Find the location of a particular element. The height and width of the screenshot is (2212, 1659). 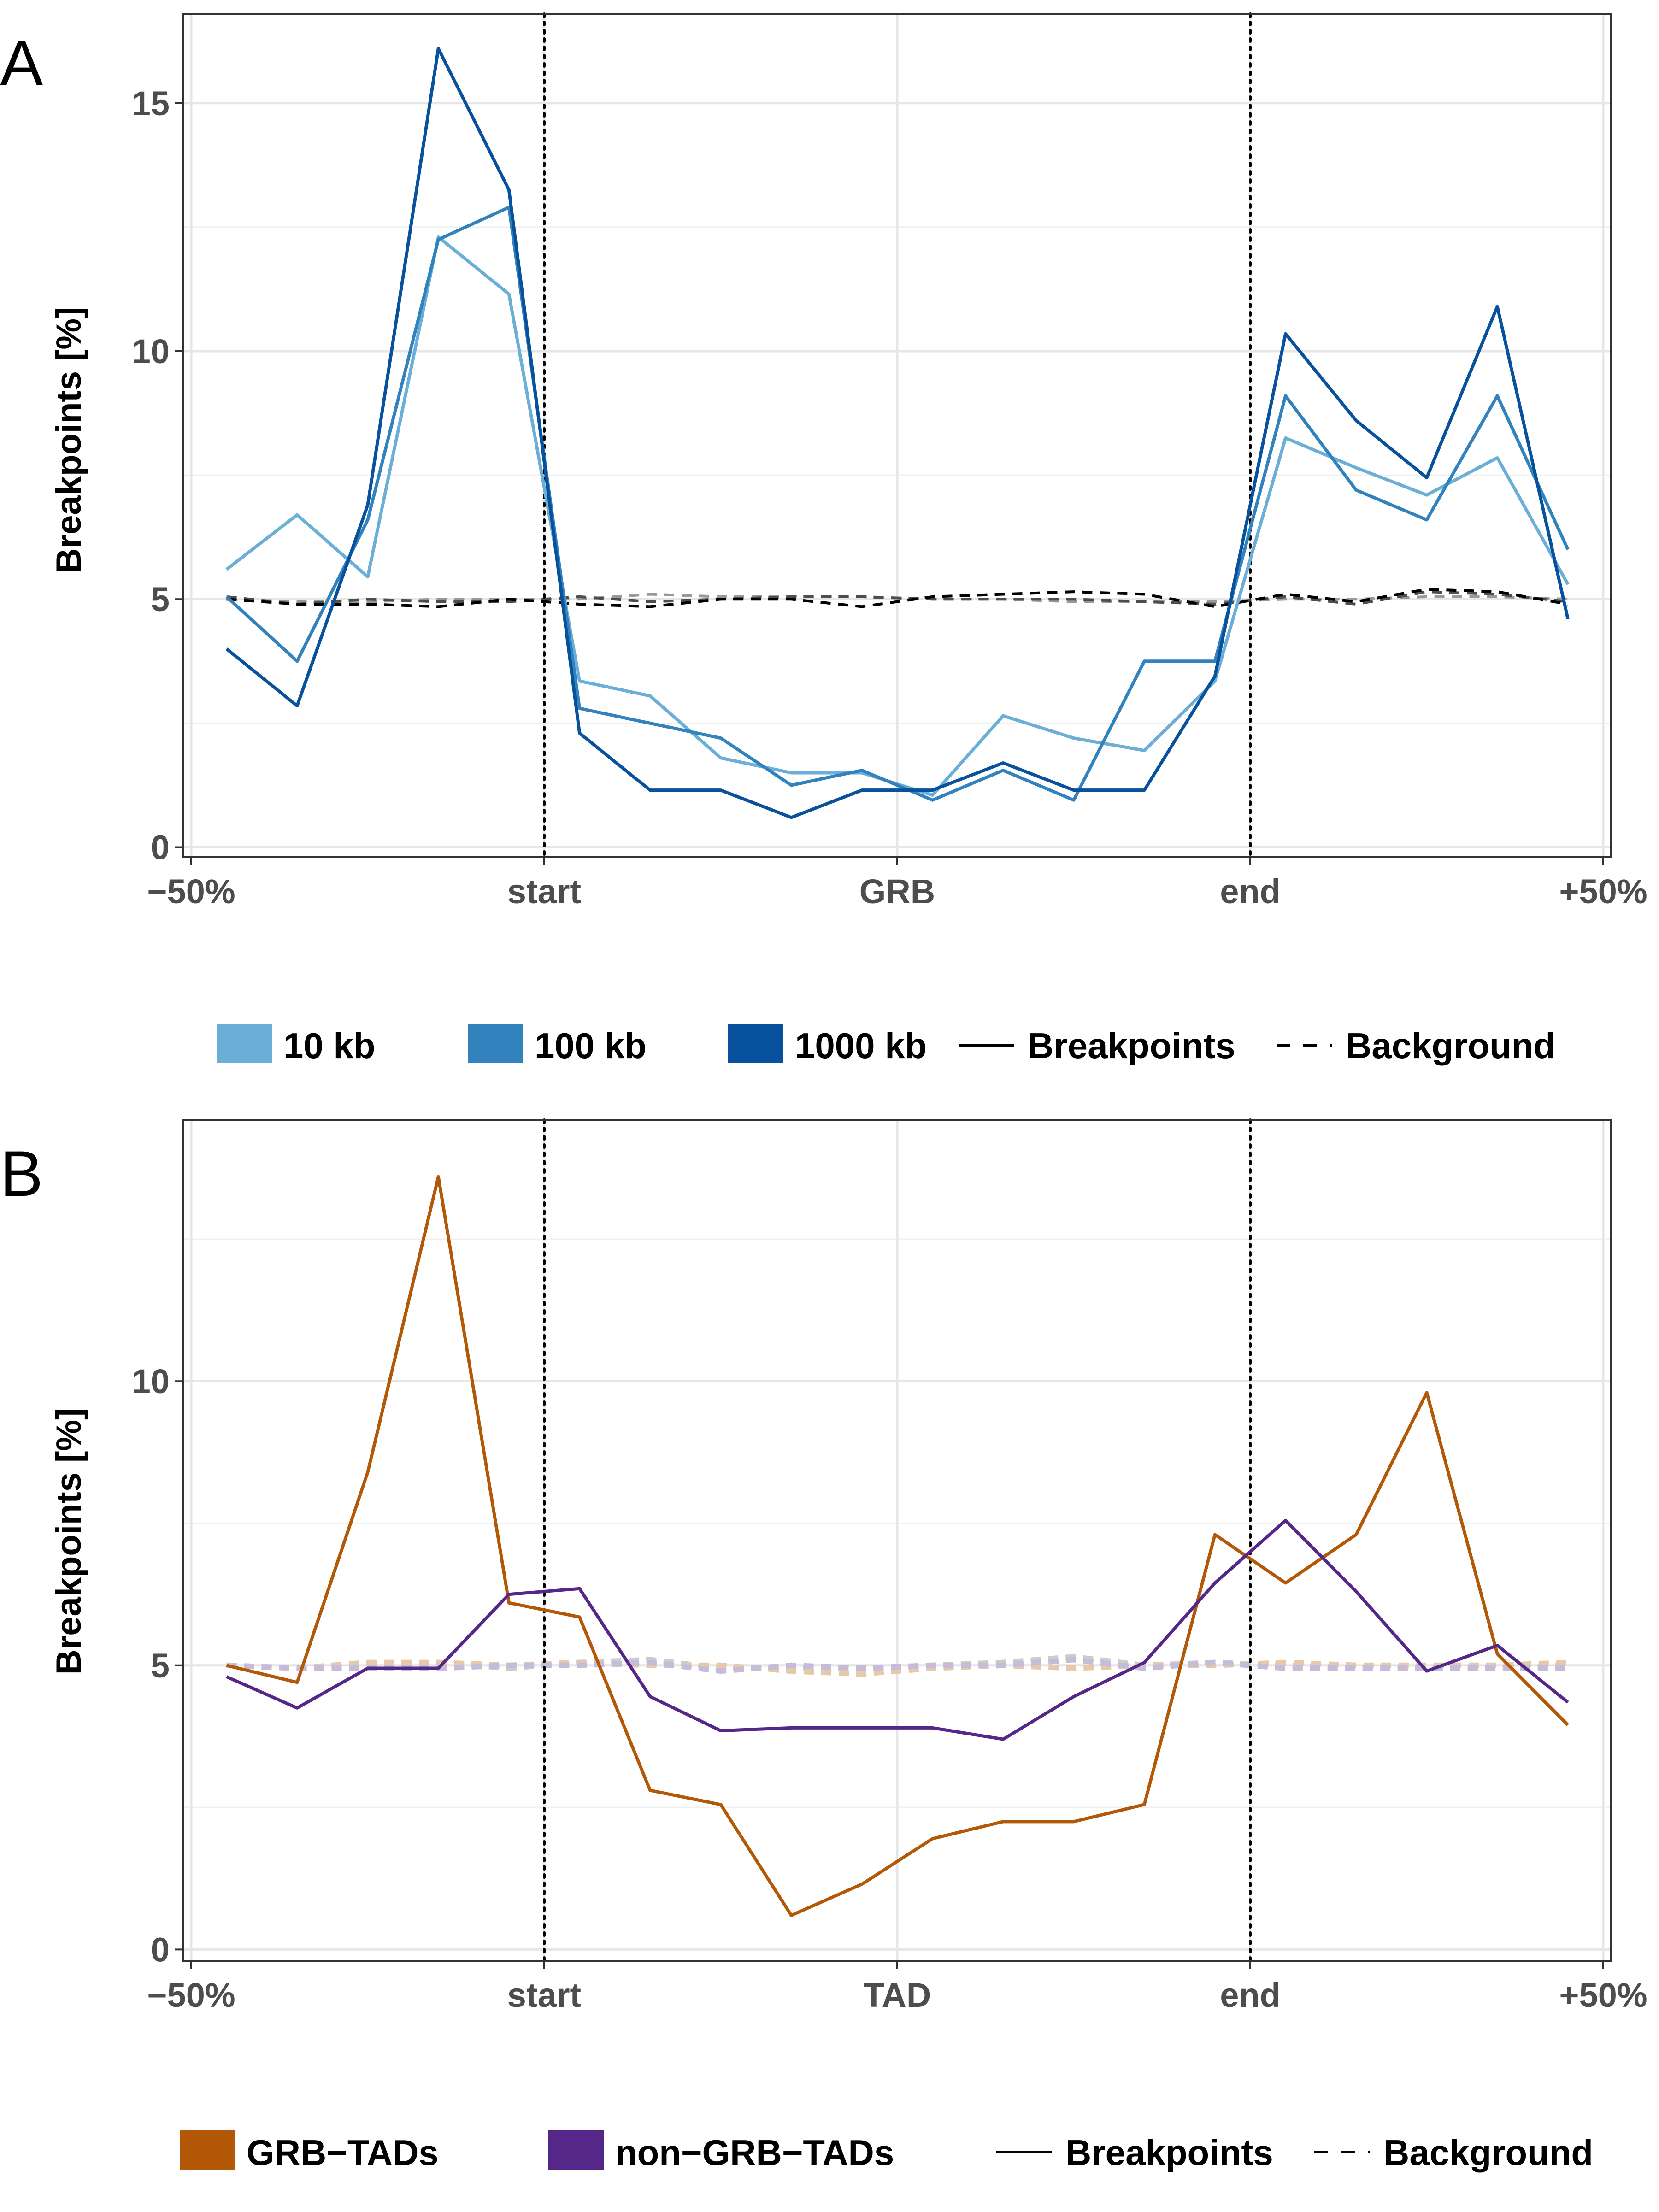

series-line-non-grb-tads is located at coordinates (897, 1629).